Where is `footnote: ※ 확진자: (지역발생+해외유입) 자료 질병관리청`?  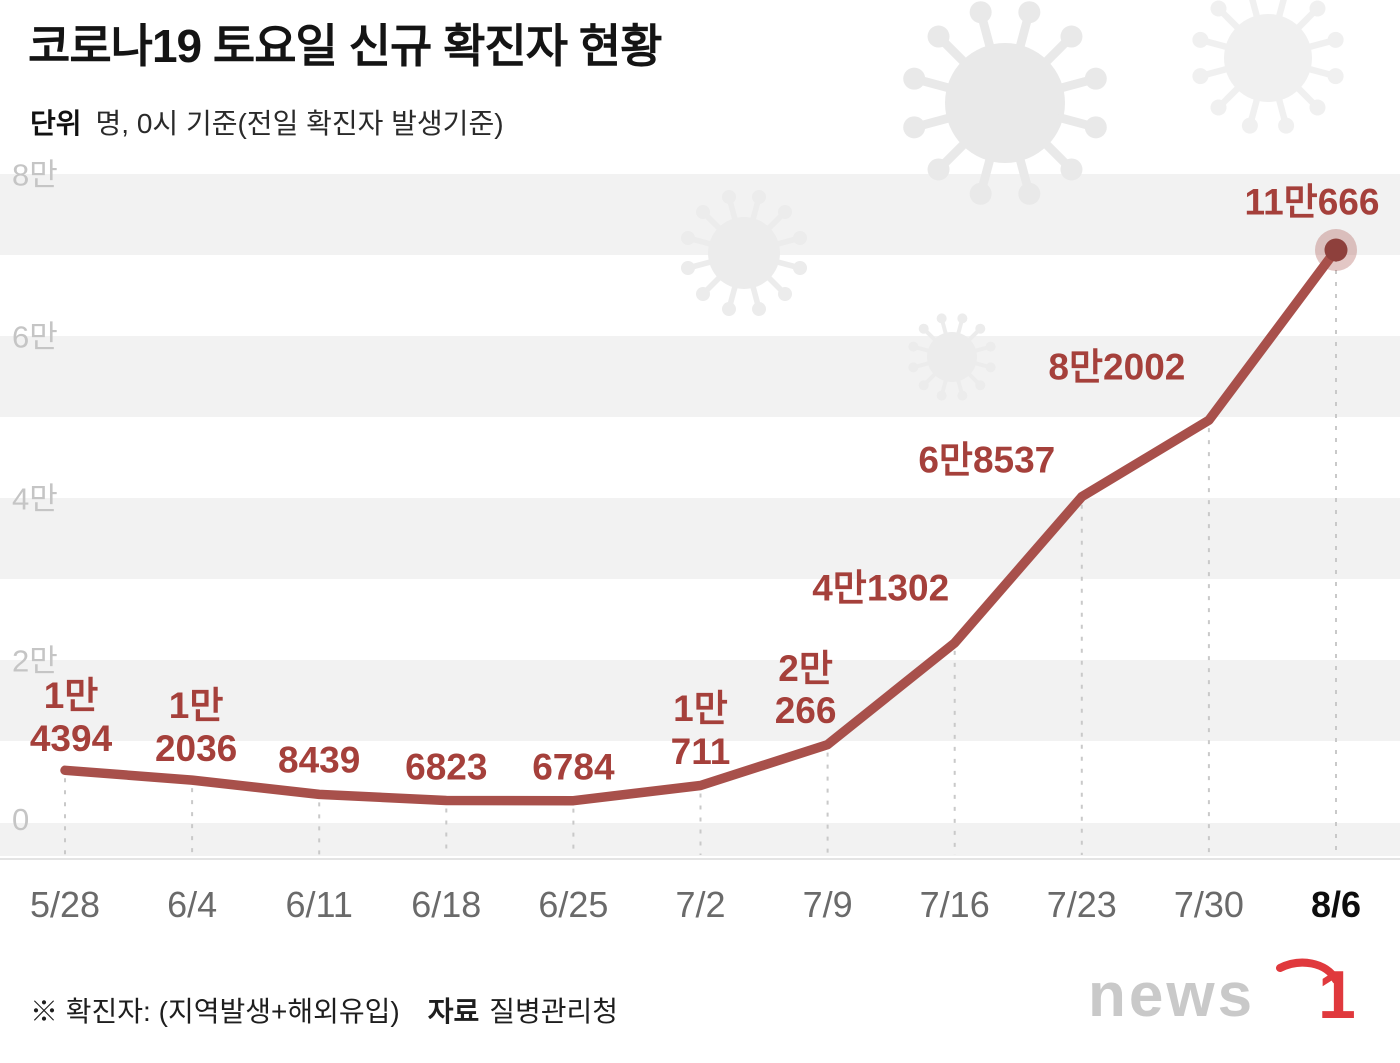
footnote: ※ 확진자: (지역발생+해외유입) 자료 질병관리청 is located at coordinates (324, 1010).